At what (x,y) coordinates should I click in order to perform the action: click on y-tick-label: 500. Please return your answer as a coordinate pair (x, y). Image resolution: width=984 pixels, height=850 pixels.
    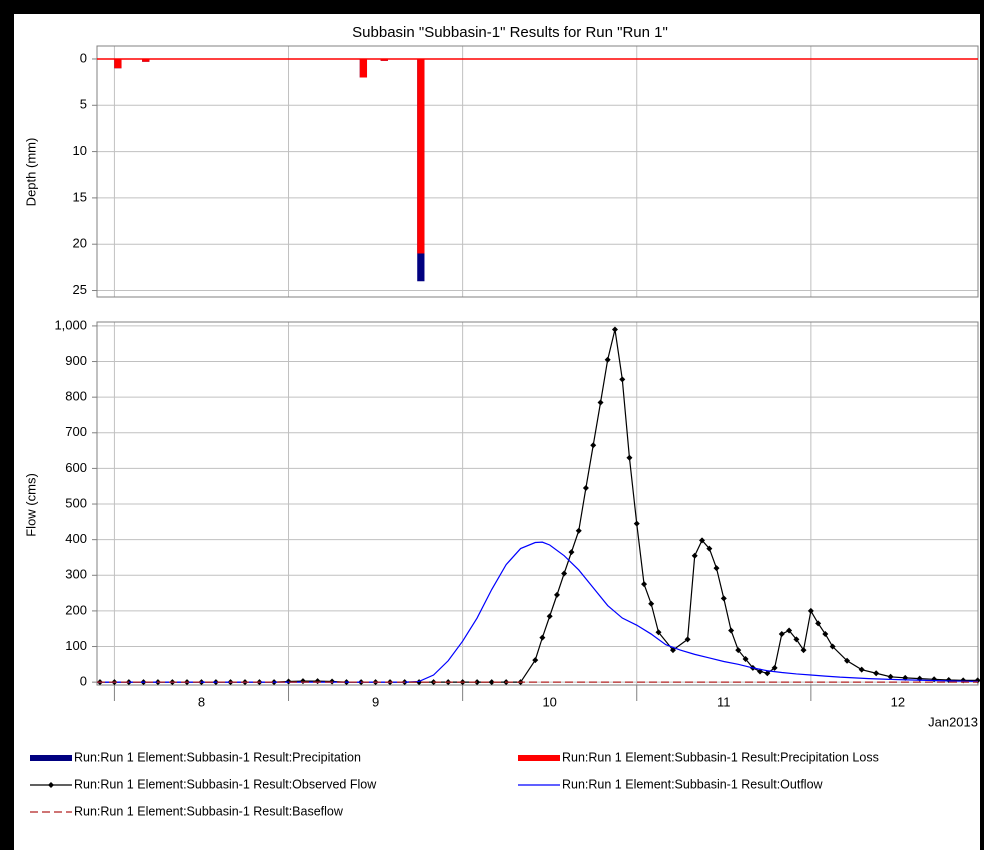
    Looking at the image, I should click on (76, 502).